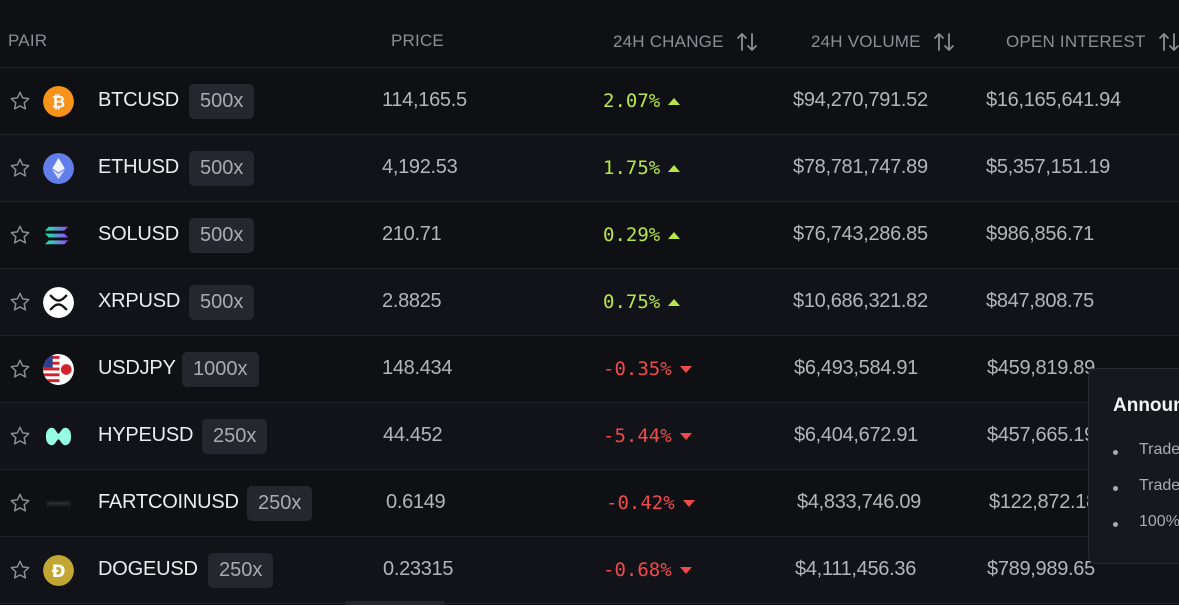  I want to click on pair-symbol: ETHUSD, so click(139, 167).